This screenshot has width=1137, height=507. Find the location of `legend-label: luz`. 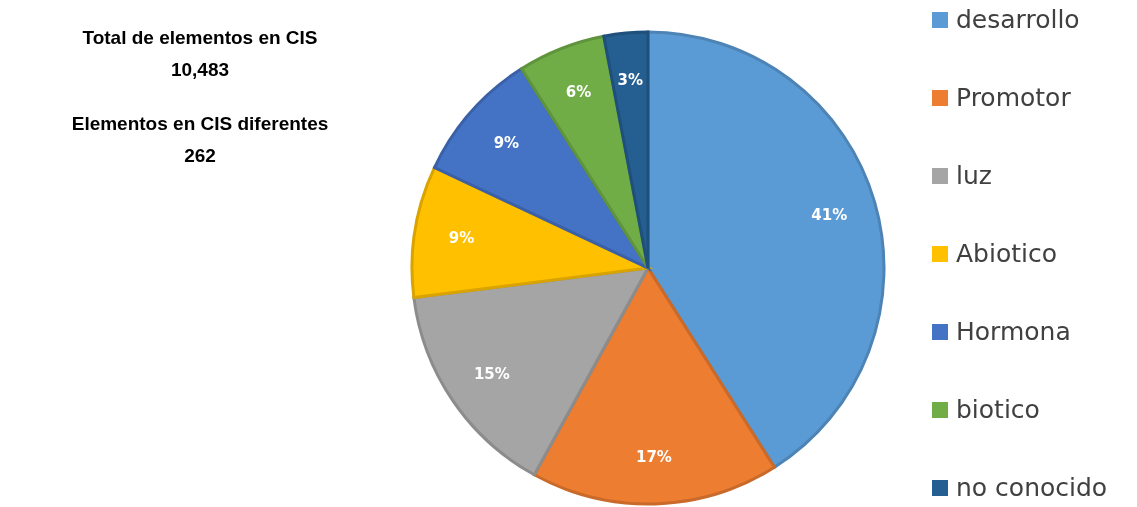

legend-label: luz is located at coordinates (974, 175).